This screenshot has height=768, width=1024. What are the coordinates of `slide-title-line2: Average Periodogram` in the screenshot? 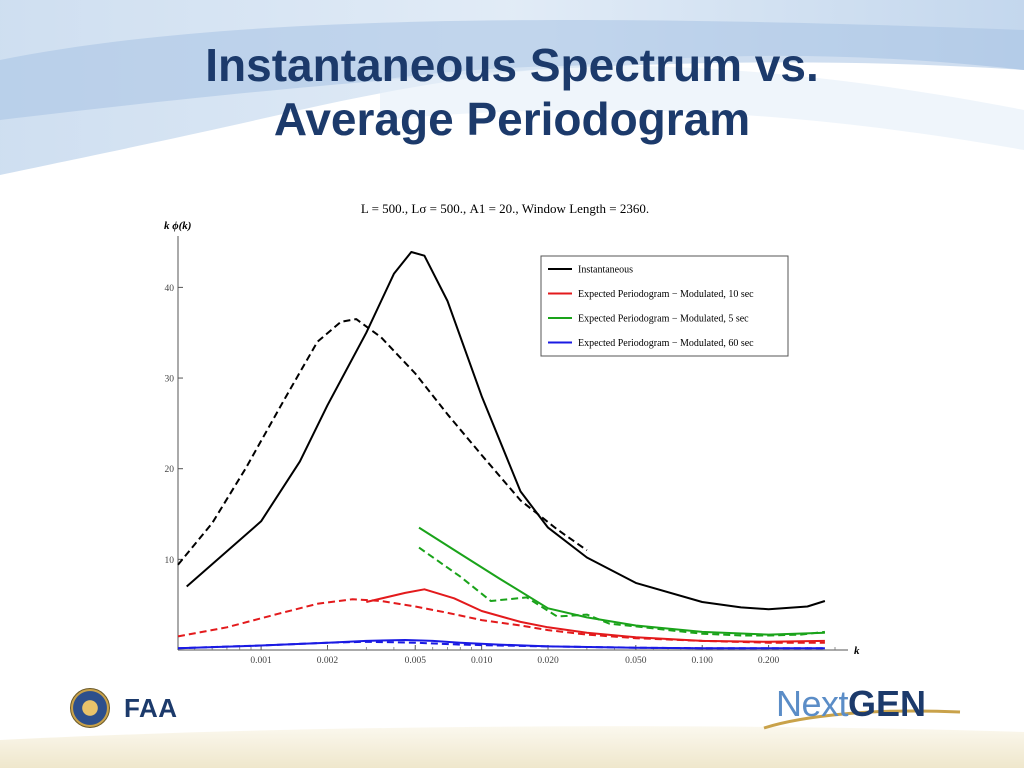 It's located at (512, 119).